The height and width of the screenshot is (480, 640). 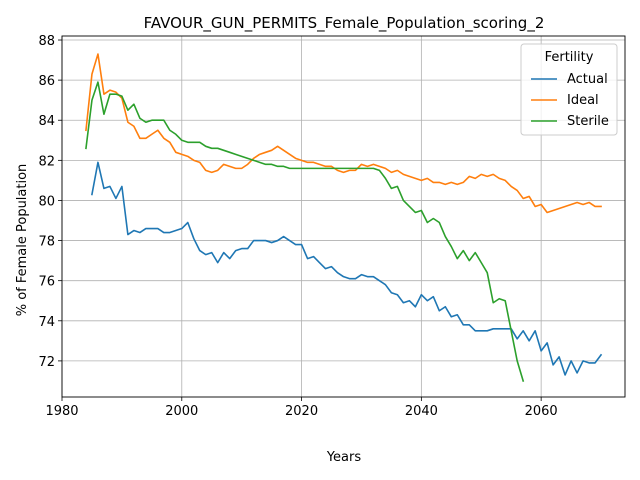 I want to click on legend-label-ideal: Ideal, so click(x=583, y=100).